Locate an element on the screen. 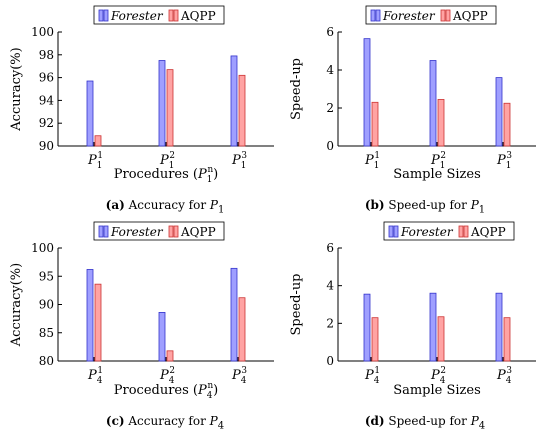 This screenshot has width=550, height=436. caption-d: (d) Speed-up for P4 is located at coordinates (425, 423).